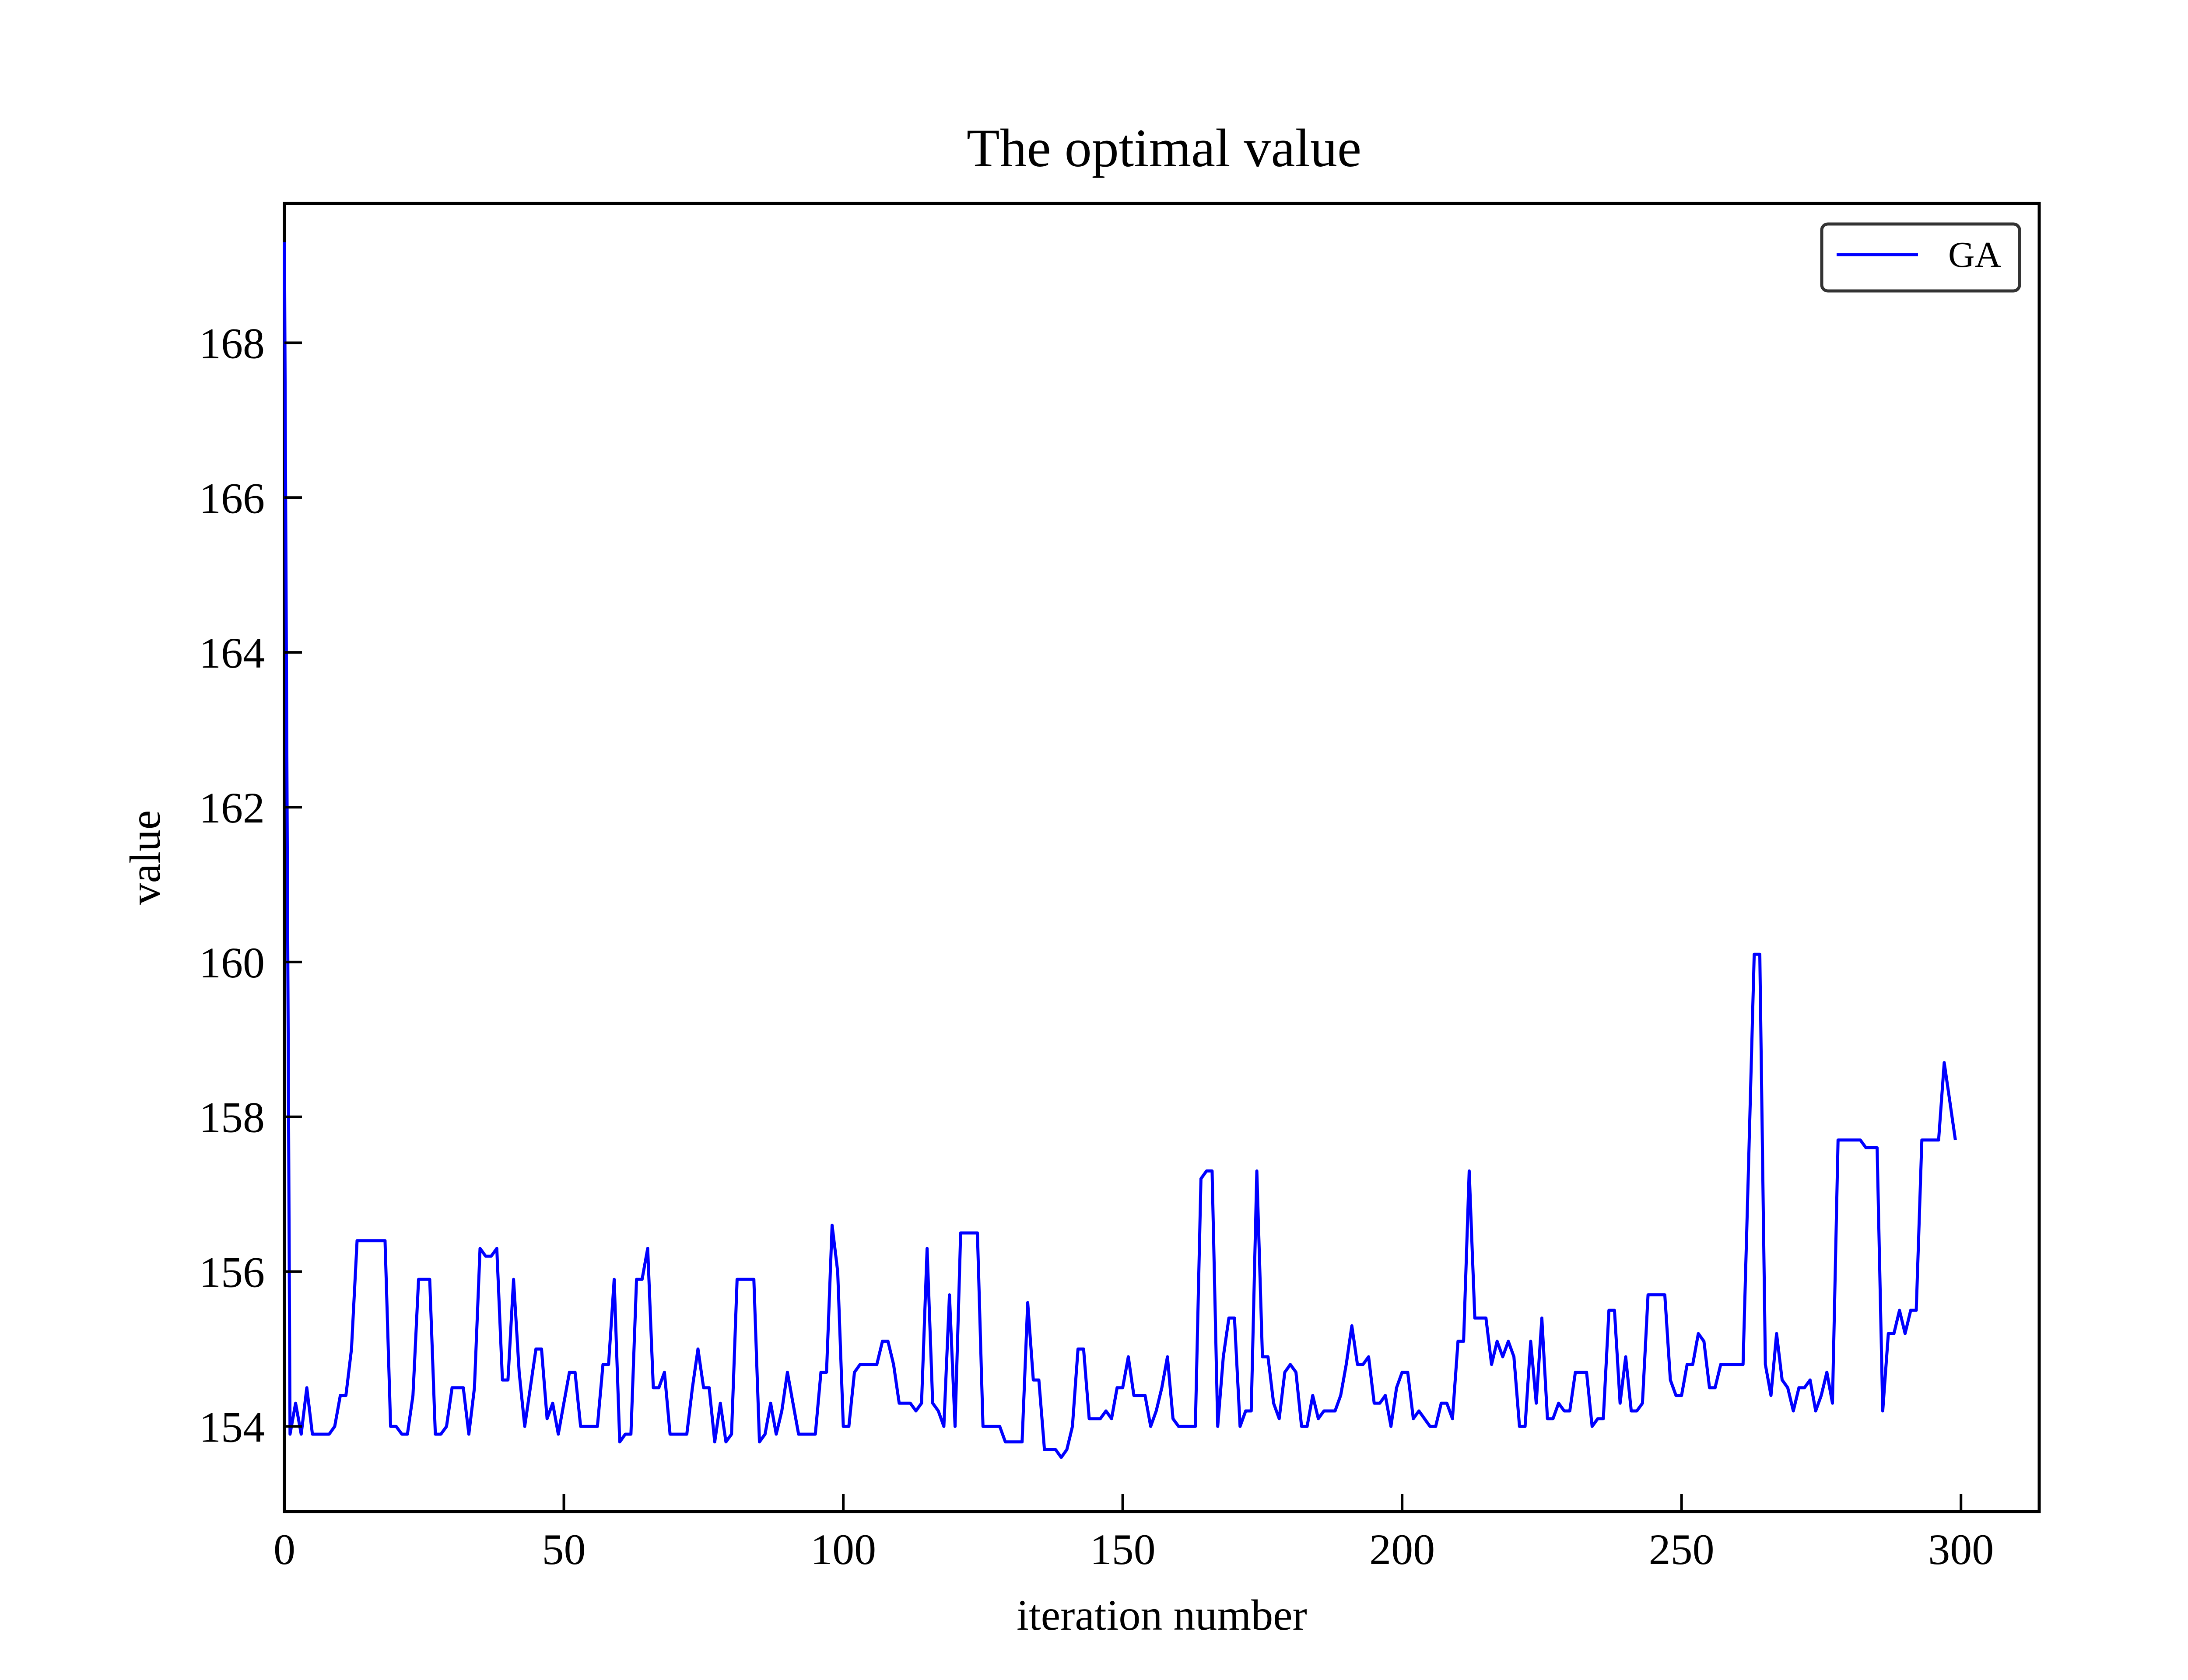  What do you see at coordinates (232, 343) in the screenshot?
I see `y-tick-label: 168` at bounding box center [232, 343].